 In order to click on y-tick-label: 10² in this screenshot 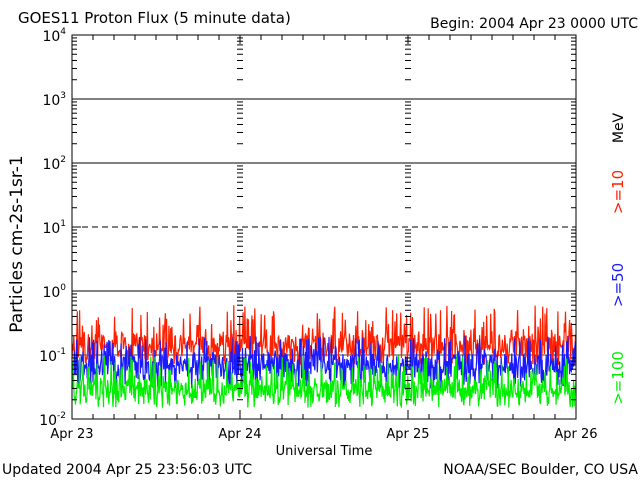, I will do `click(54, 164)`.